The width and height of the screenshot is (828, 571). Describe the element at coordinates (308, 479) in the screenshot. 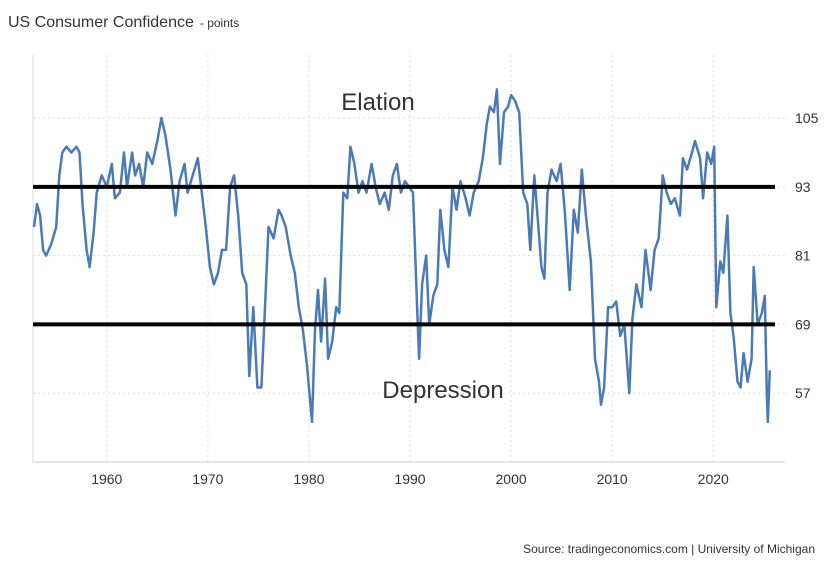

I see `x-tick-label: 1980` at that location.